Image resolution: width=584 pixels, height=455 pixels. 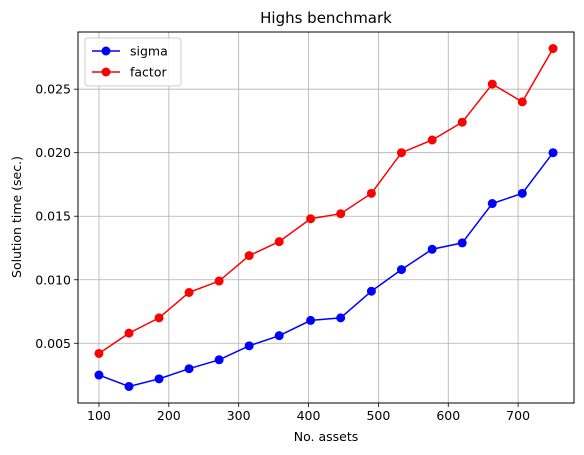 I want to click on y-tick-label: 0.005, so click(x=53, y=343).